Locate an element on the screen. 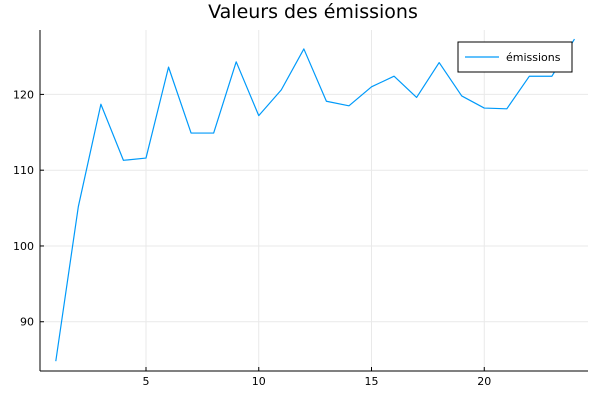 This screenshot has height=400, width=600. legend: émissions is located at coordinates (515, 57).